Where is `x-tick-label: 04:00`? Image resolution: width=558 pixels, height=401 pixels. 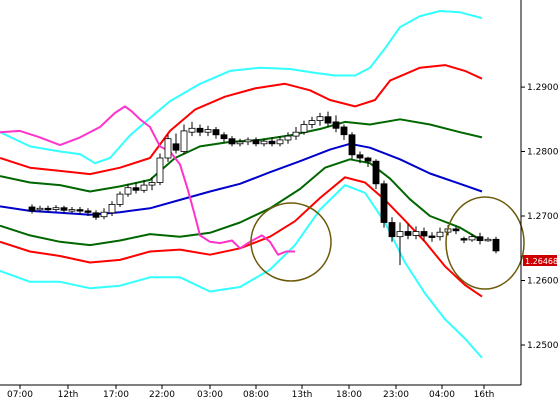
x-tick-label: 04:00 is located at coordinates (442, 395).